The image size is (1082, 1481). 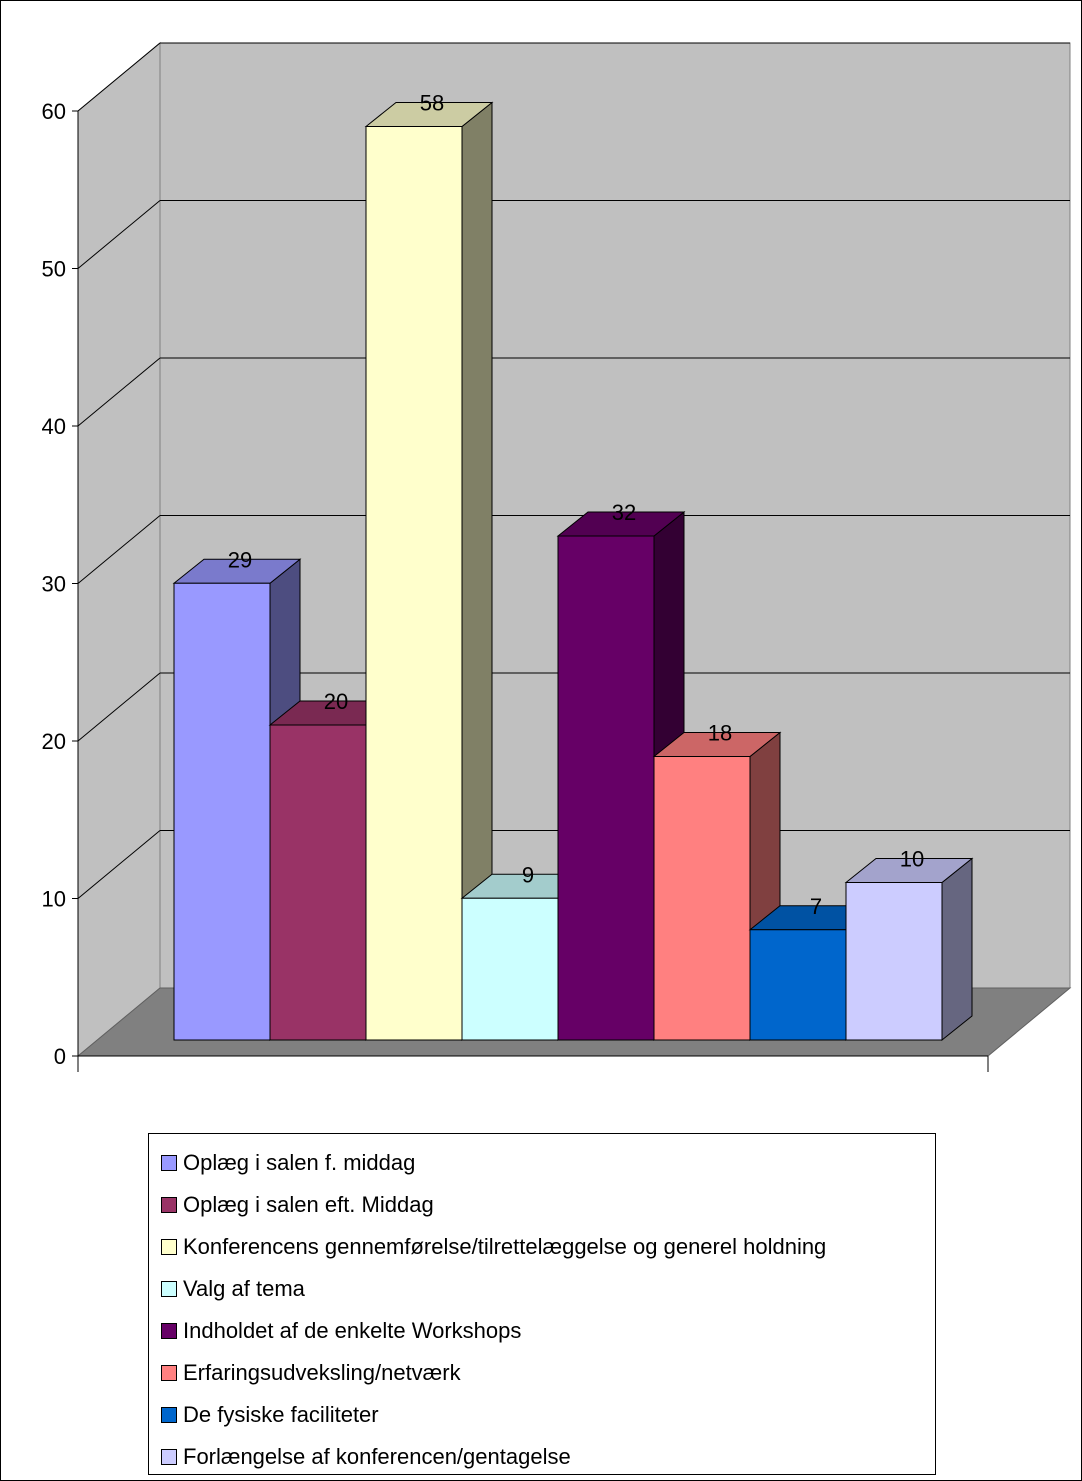 What do you see at coordinates (542, 1163) in the screenshot?
I see `legend-item: Oplæg i salen f. middag` at bounding box center [542, 1163].